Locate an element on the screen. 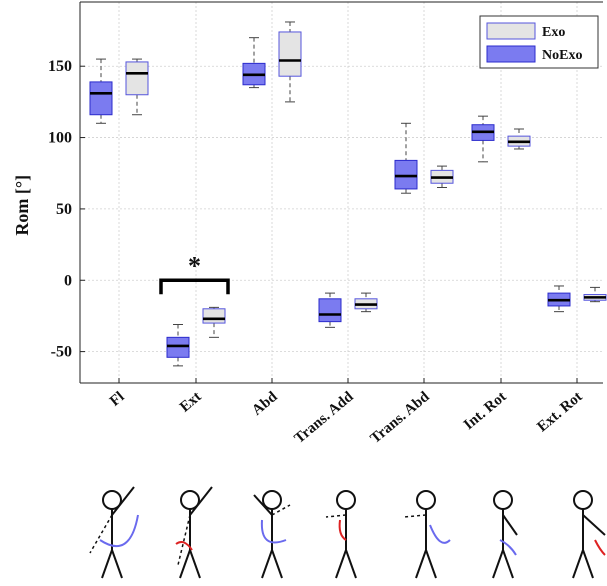  y-tick-label: 100 is located at coordinates (60, 138).